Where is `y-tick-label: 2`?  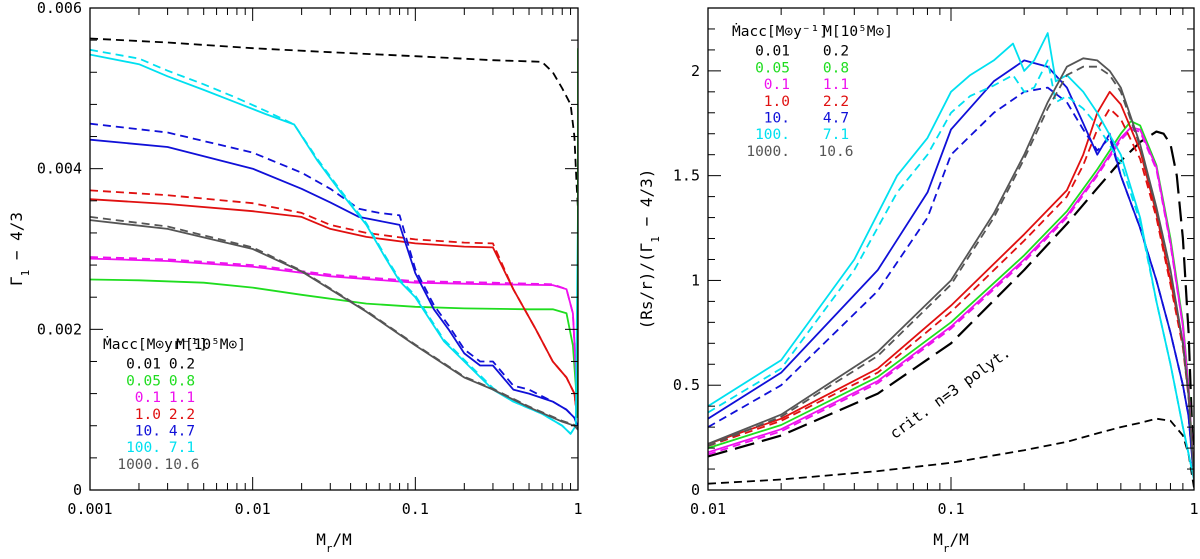
y-tick-label: 2 is located at coordinates (695, 71).